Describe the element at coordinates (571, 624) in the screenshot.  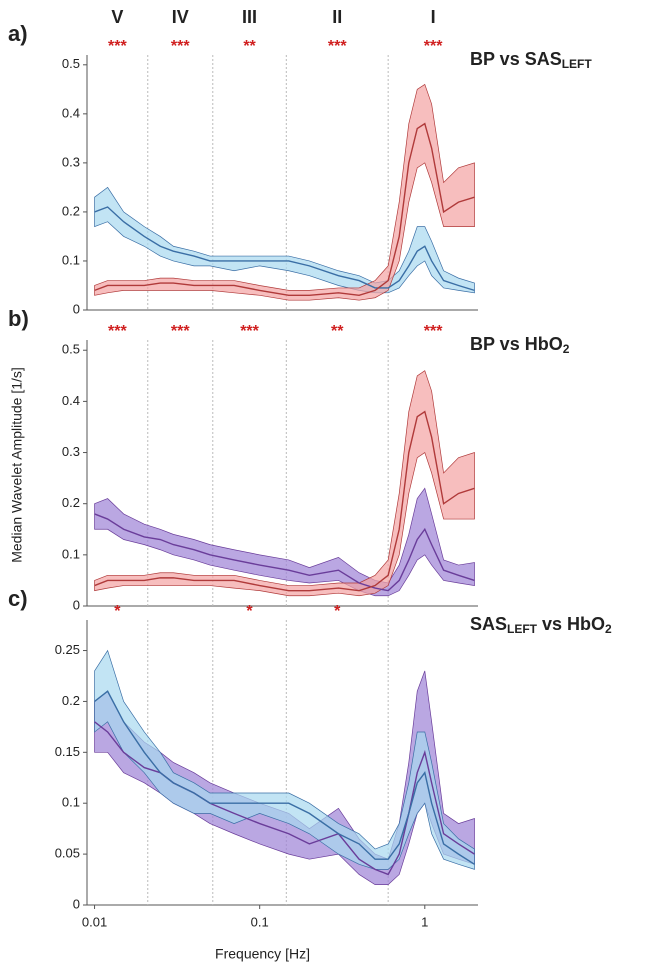
I see `title-text: vs HbO` at that location.